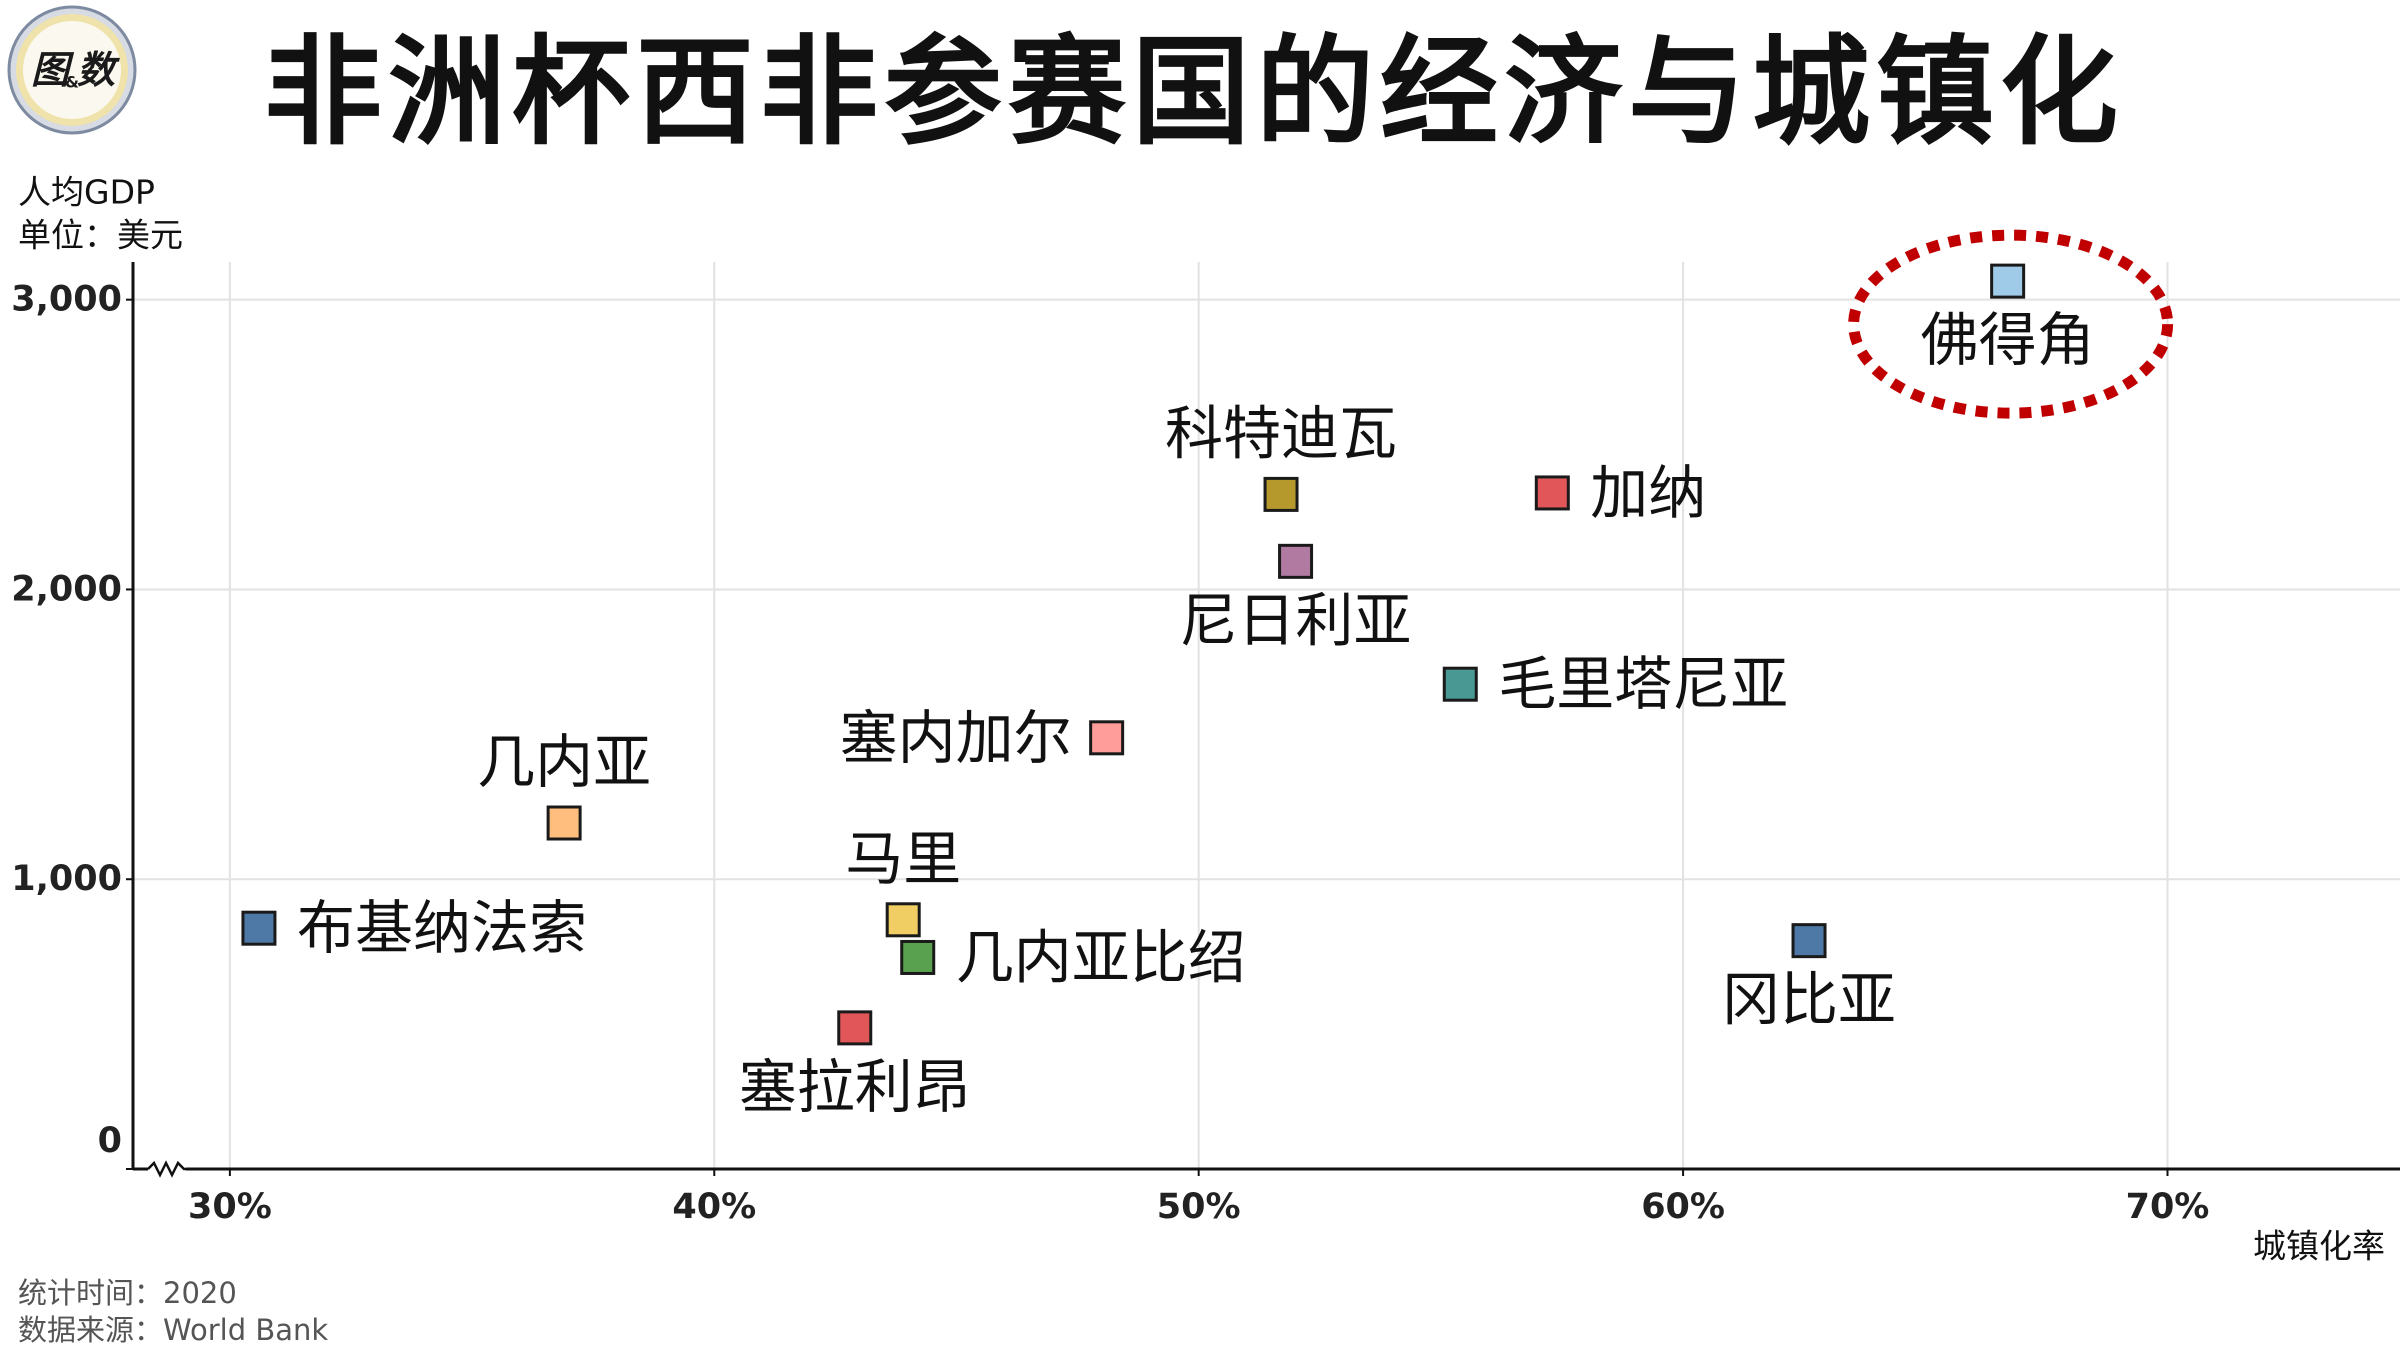 The height and width of the screenshot is (1350, 2400). I want to click on y-axis-title: 人均GDP, so click(86, 192).